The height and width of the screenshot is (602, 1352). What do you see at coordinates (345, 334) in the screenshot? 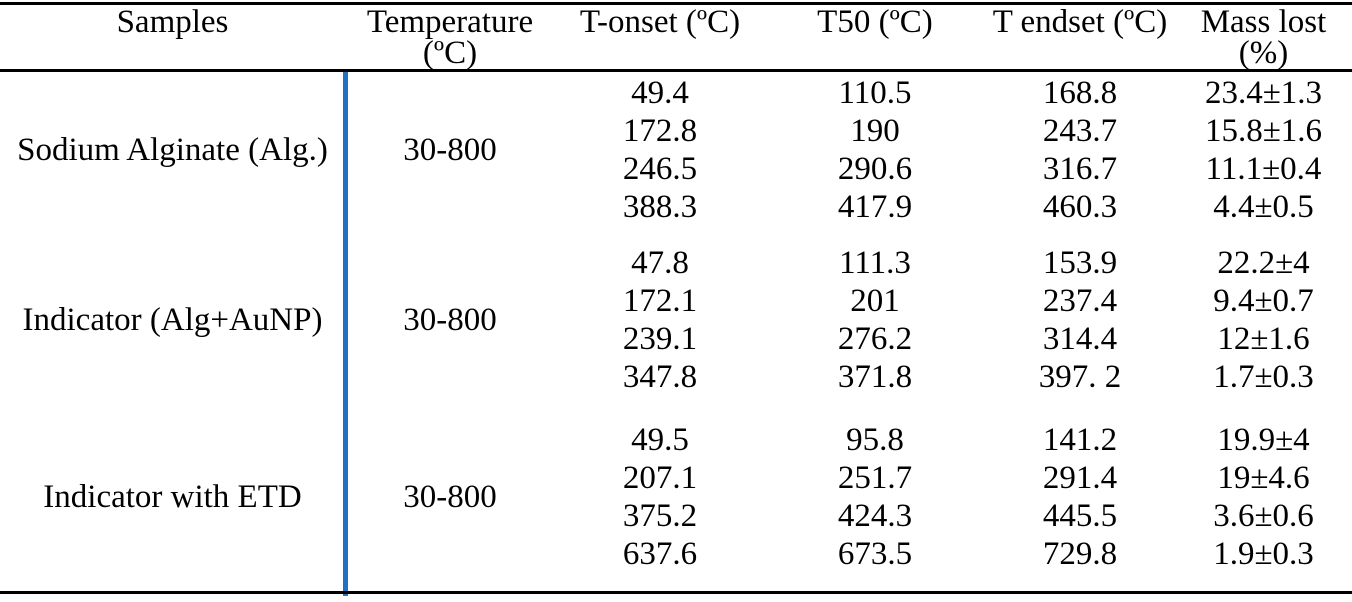
I see `vertical-divider-line` at bounding box center [345, 334].